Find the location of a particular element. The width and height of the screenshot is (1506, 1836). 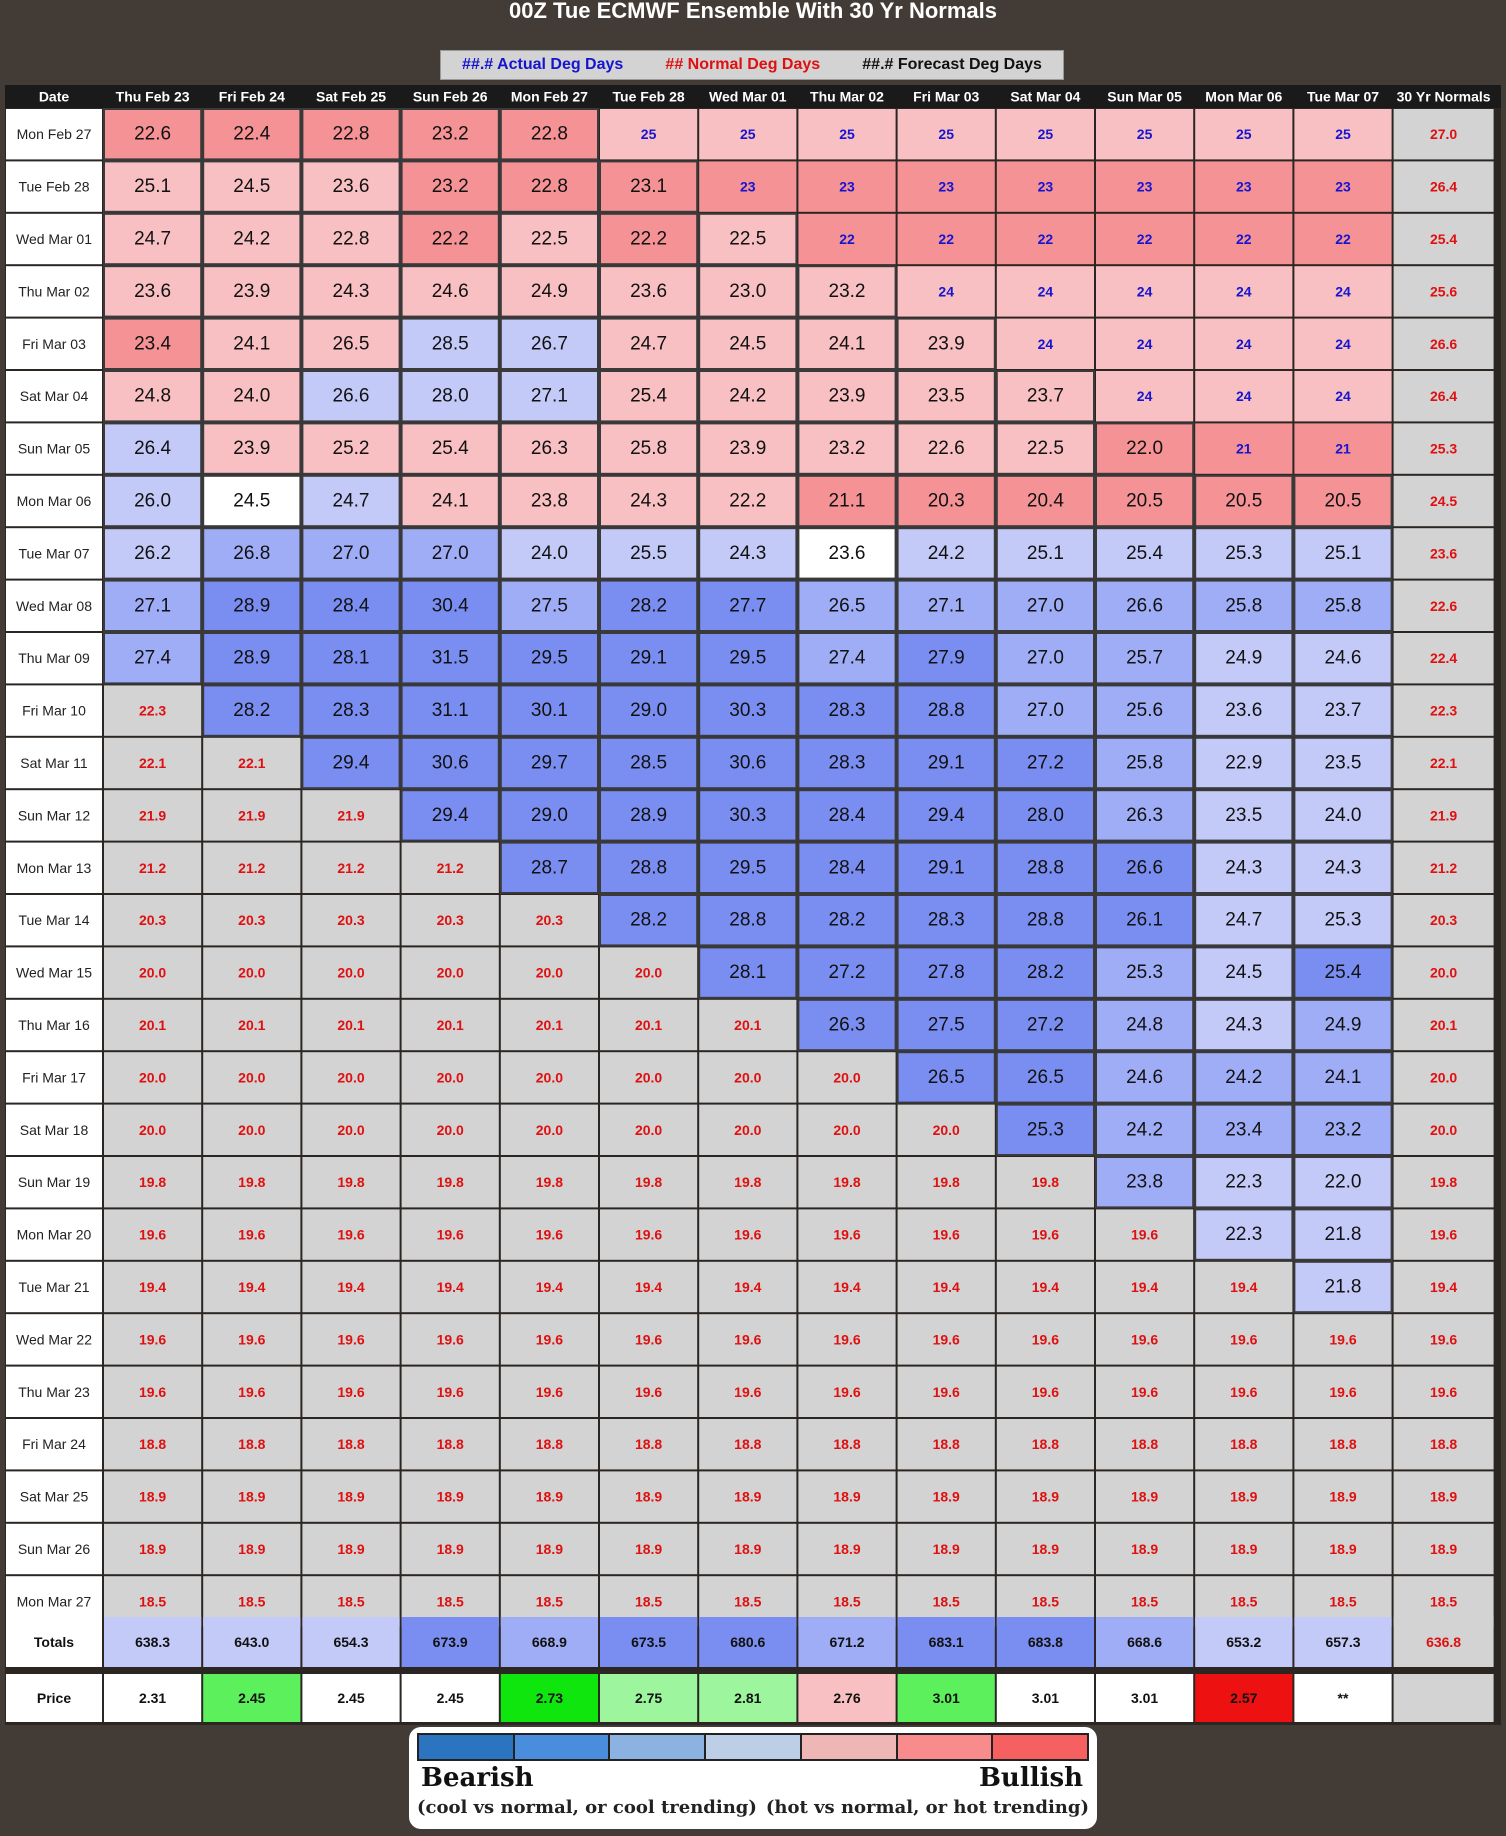

cell-value: 28.1 is located at coordinates (351, 658).